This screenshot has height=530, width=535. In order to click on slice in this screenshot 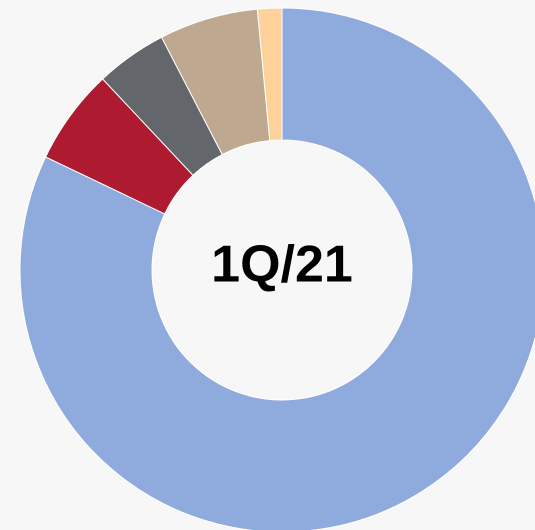, I will do `click(269, 74)`.